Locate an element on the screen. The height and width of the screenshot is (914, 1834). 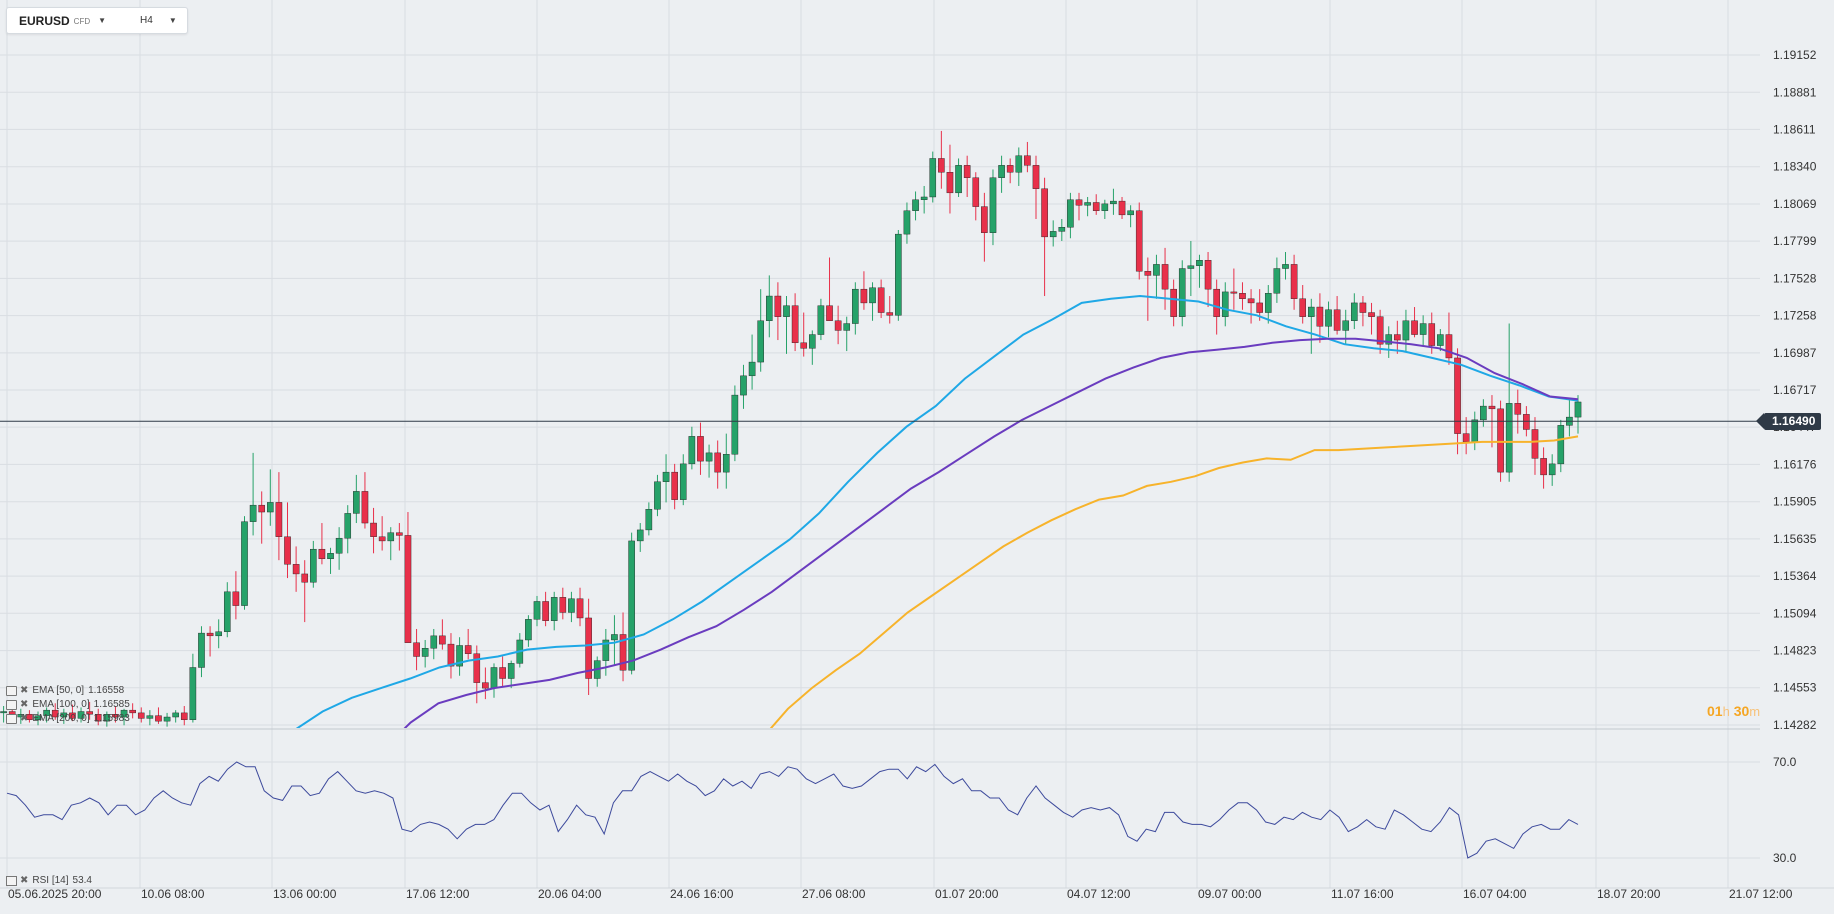
legend-ema200: ✖ EMA [200, 0] 1.15983 is located at coordinates (68, 719).